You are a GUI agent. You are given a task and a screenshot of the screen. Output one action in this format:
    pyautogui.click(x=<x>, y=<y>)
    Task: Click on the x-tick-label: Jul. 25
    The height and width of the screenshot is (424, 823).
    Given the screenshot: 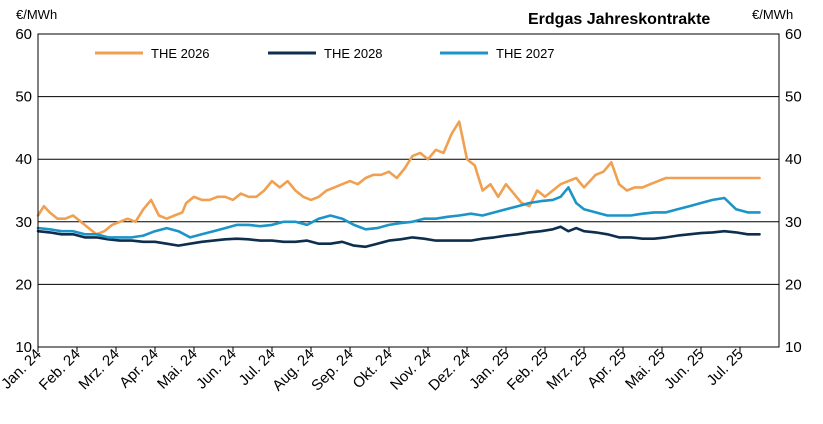 What is the action you would take?
    pyautogui.click(x=725, y=367)
    